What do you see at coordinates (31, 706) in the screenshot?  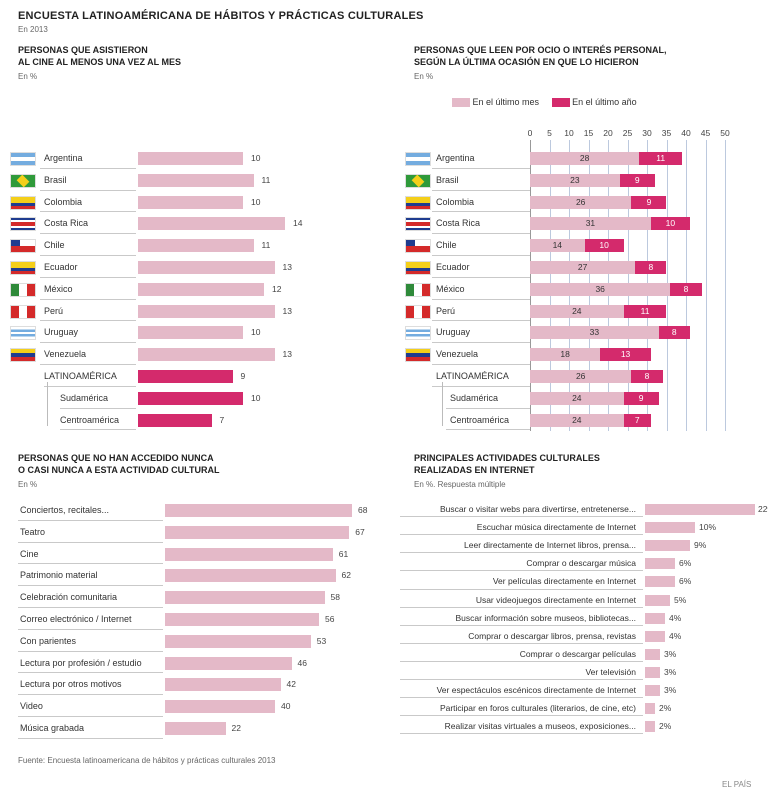 I see `noaccess-category-label: Video` at bounding box center [31, 706].